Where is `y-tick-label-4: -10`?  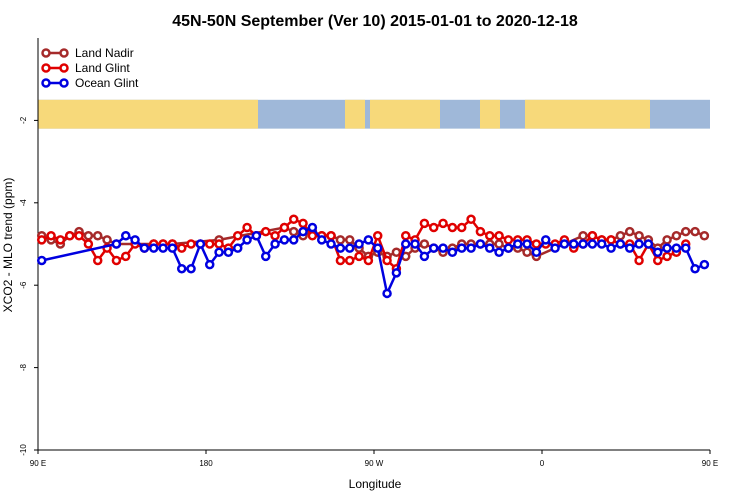
y-tick-label-4: -10 is located at coordinates (23, 450).